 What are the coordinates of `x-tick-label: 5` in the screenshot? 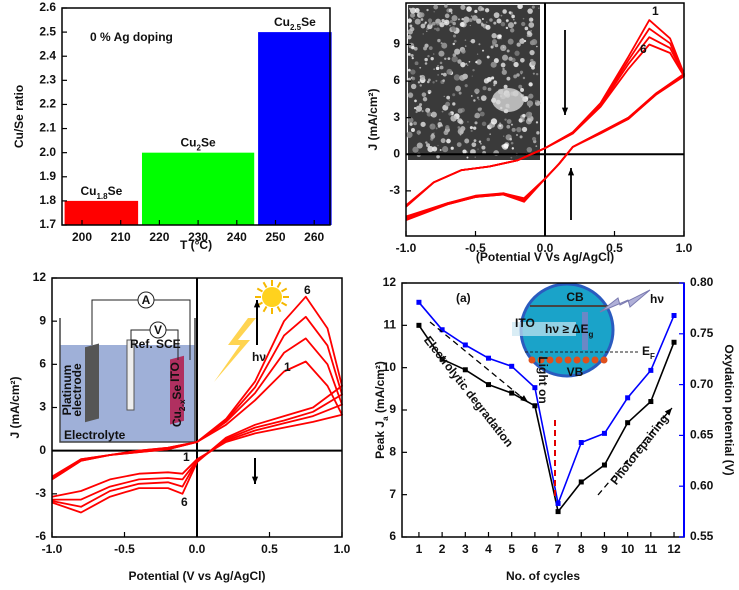 It's located at (511, 549).